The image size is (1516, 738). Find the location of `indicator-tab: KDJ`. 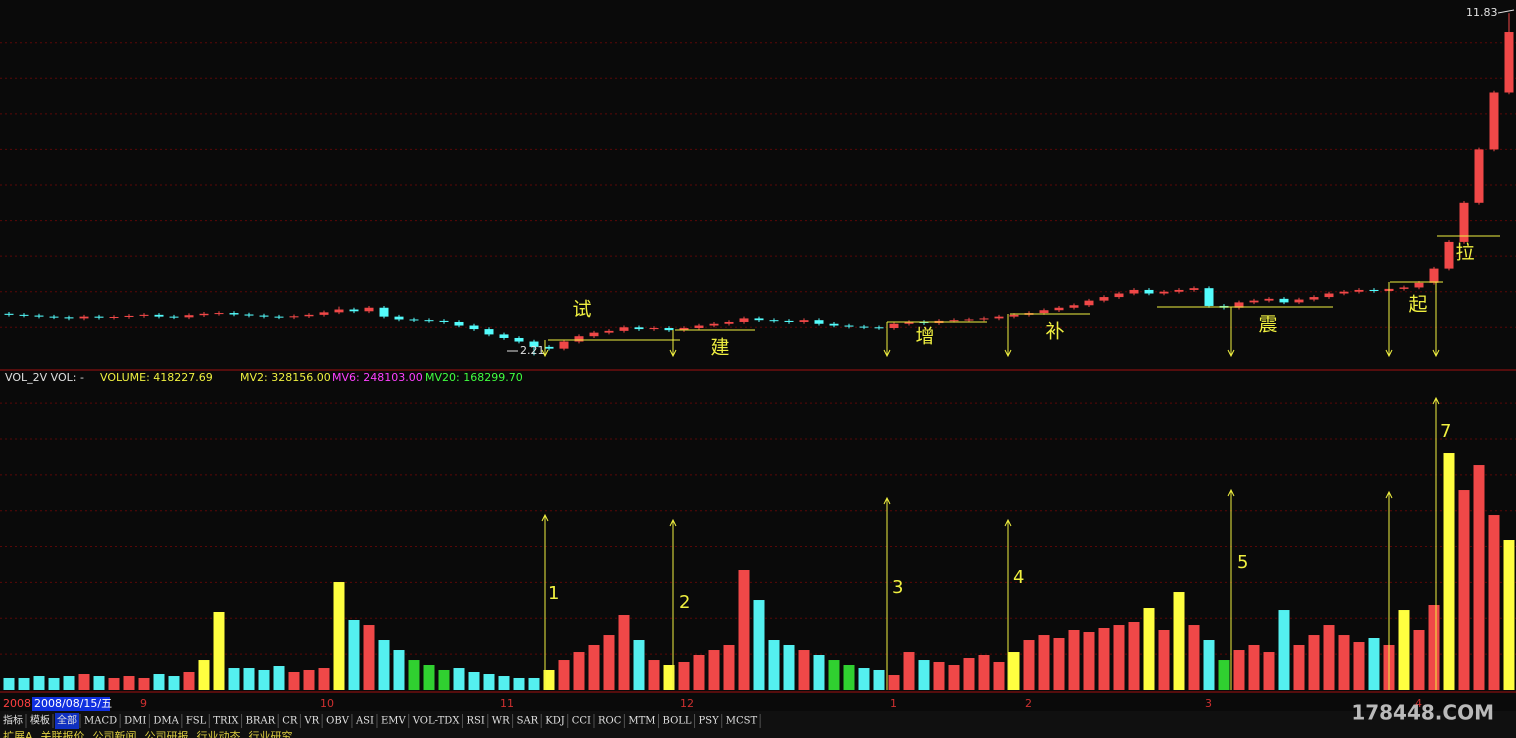

indicator-tab: KDJ is located at coordinates (555, 721).